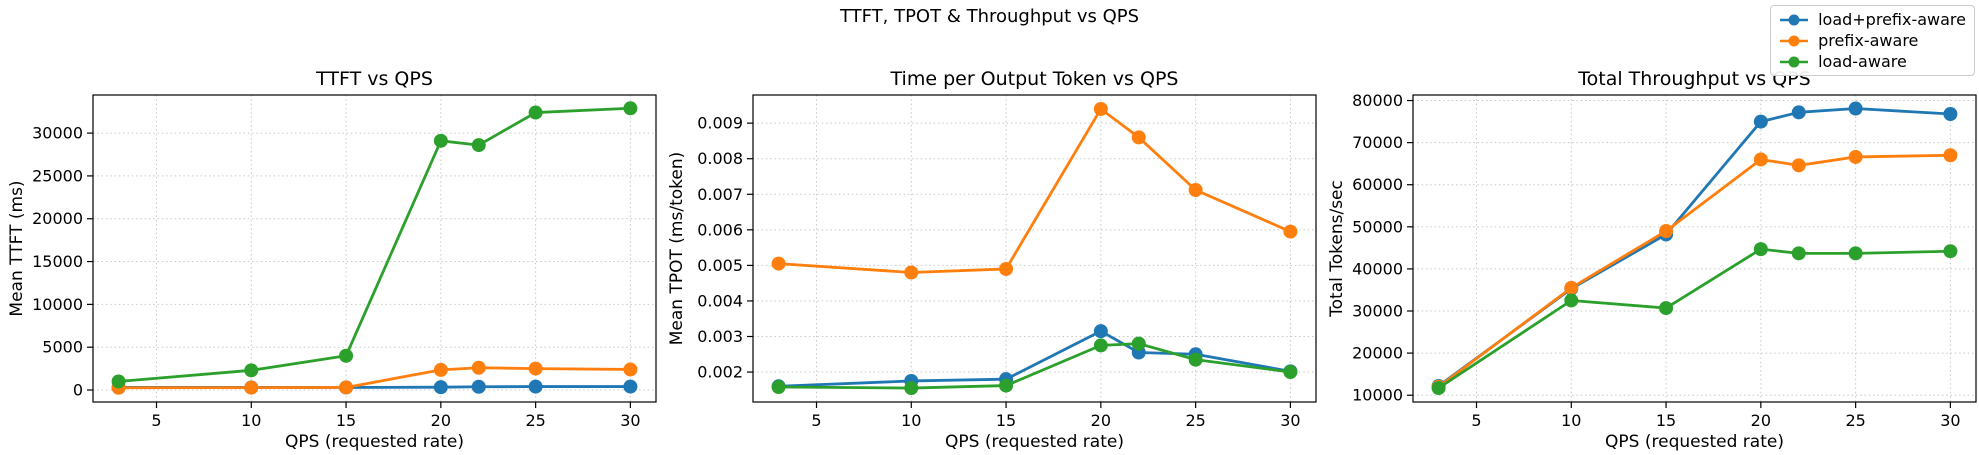 This screenshot has width=1979, height=455. What do you see at coordinates (1377, 268) in the screenshot?
I see `y-tick-label: 40000` at bounding box center [1377, 268].